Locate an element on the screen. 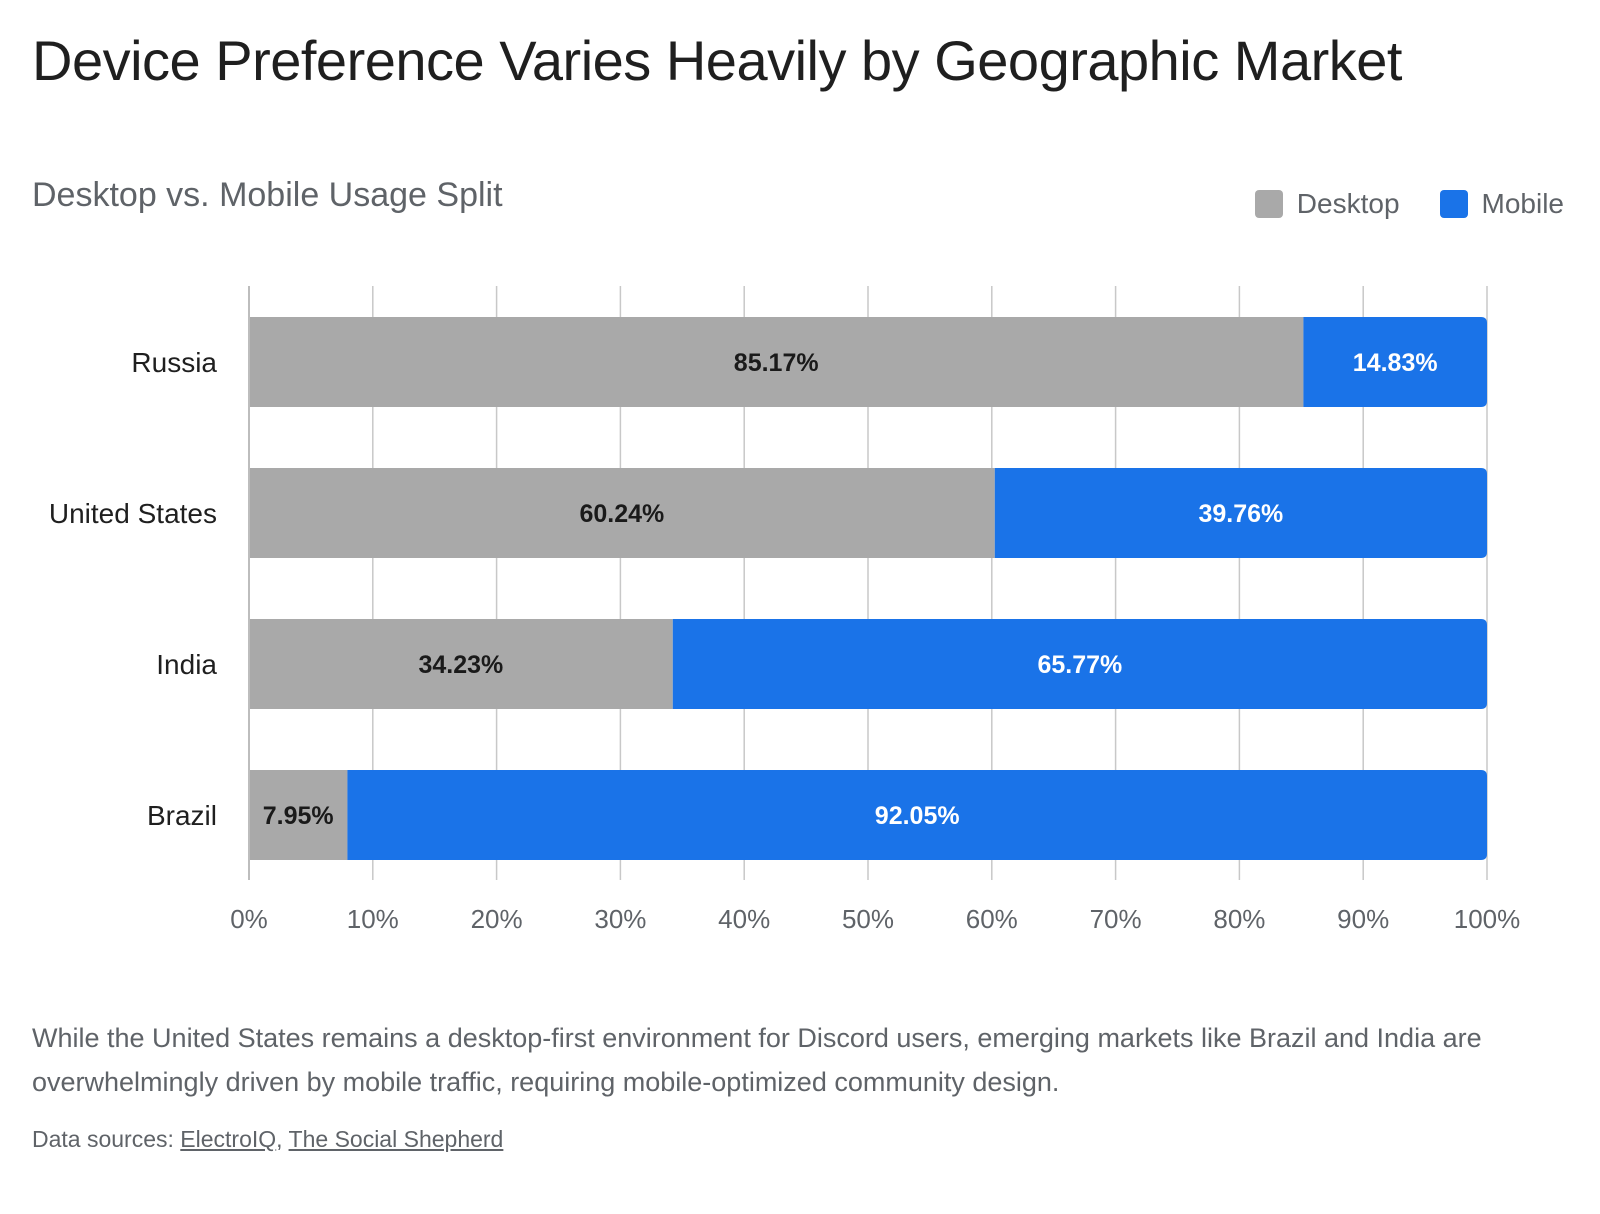 This screenshot has width=1600, height=1214. legend-swatch-desktop is located at coordinates (1268, 204).